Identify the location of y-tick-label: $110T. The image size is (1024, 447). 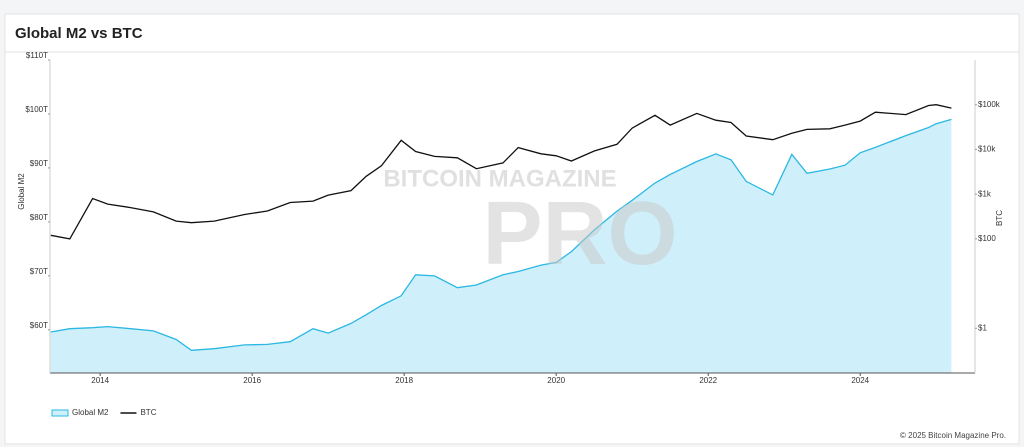
(37, 55).